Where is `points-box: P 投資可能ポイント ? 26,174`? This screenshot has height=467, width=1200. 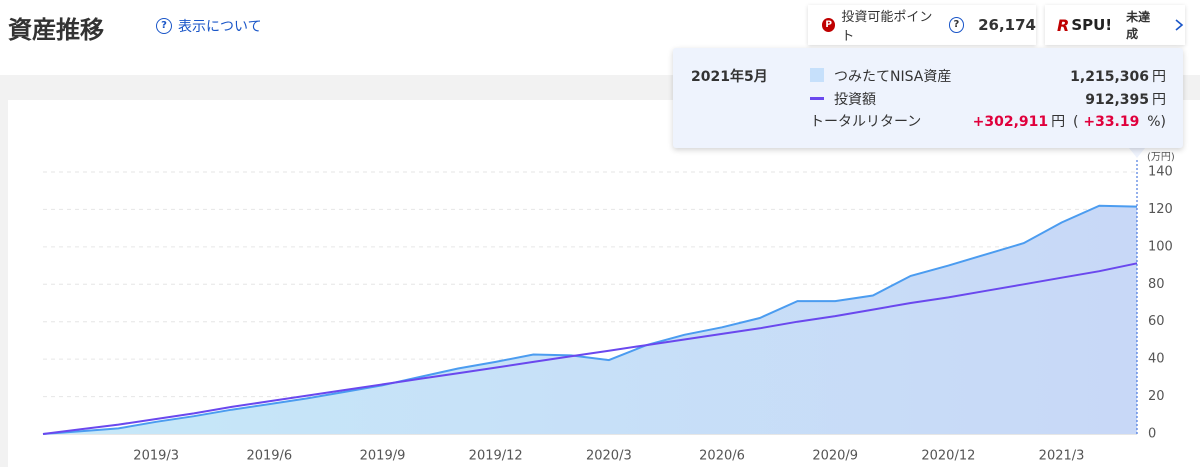
points-box: P 投資可能ポイント ? 26,174 is located at coordinates (922, 25).